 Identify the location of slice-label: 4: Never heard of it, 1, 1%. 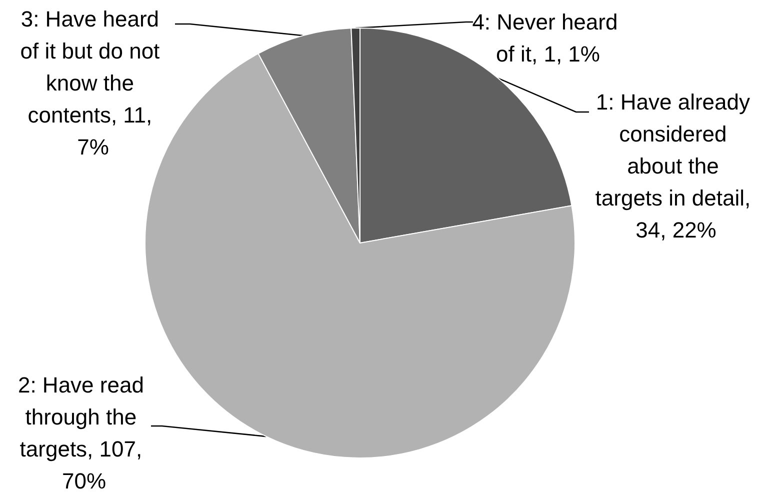
(548, 38).